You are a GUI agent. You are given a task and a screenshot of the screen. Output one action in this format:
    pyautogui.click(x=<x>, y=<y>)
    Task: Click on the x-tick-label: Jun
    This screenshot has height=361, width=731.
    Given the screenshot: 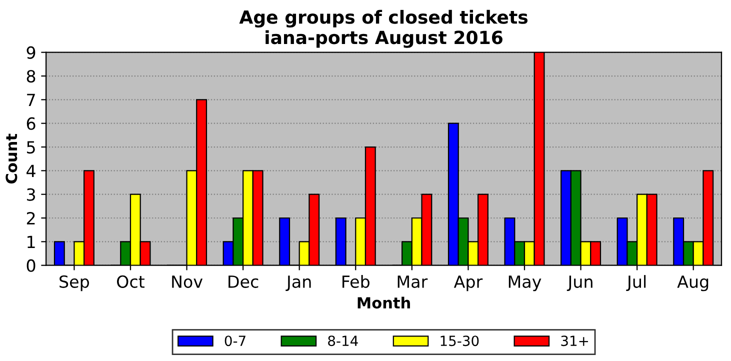 What is the action you would take?
    pyautogui.click(x=579, y=284)
    